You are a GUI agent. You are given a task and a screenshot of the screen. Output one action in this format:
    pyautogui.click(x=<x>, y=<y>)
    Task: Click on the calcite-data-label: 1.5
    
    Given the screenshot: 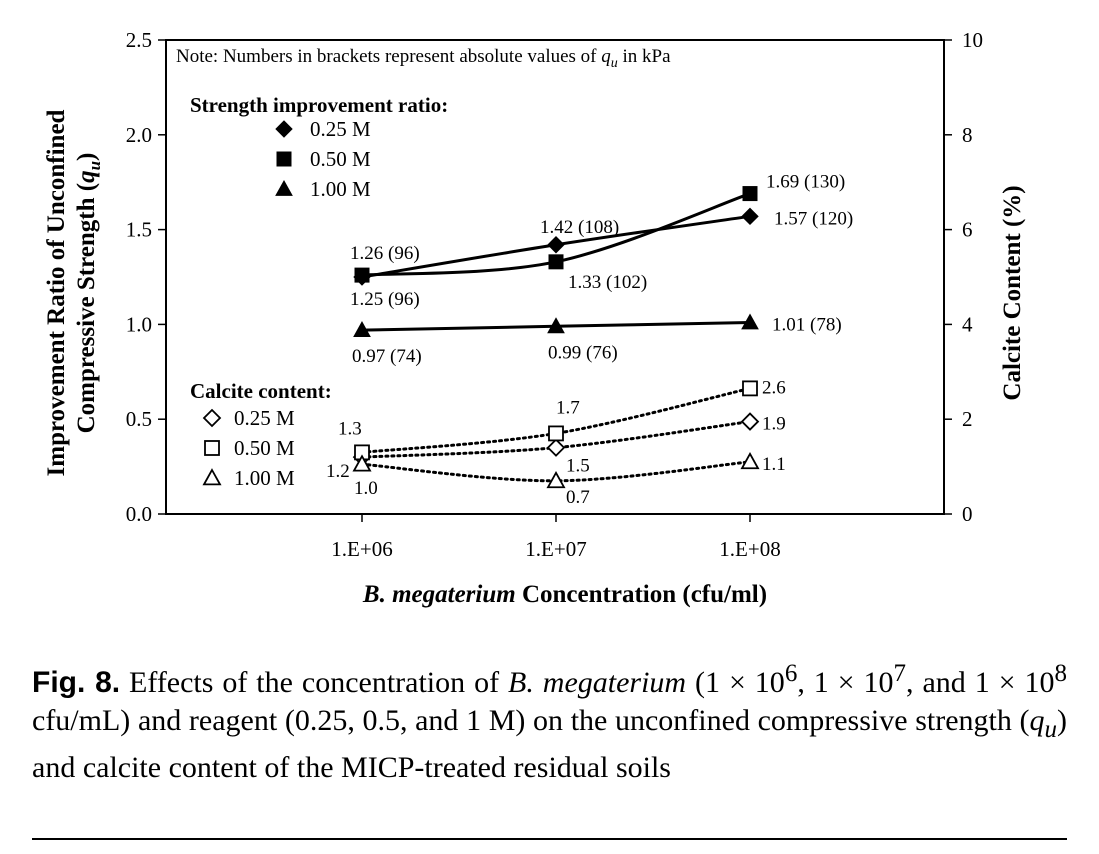 What is the action you would take?
    pyautogui.click(x=578, y=466)
    